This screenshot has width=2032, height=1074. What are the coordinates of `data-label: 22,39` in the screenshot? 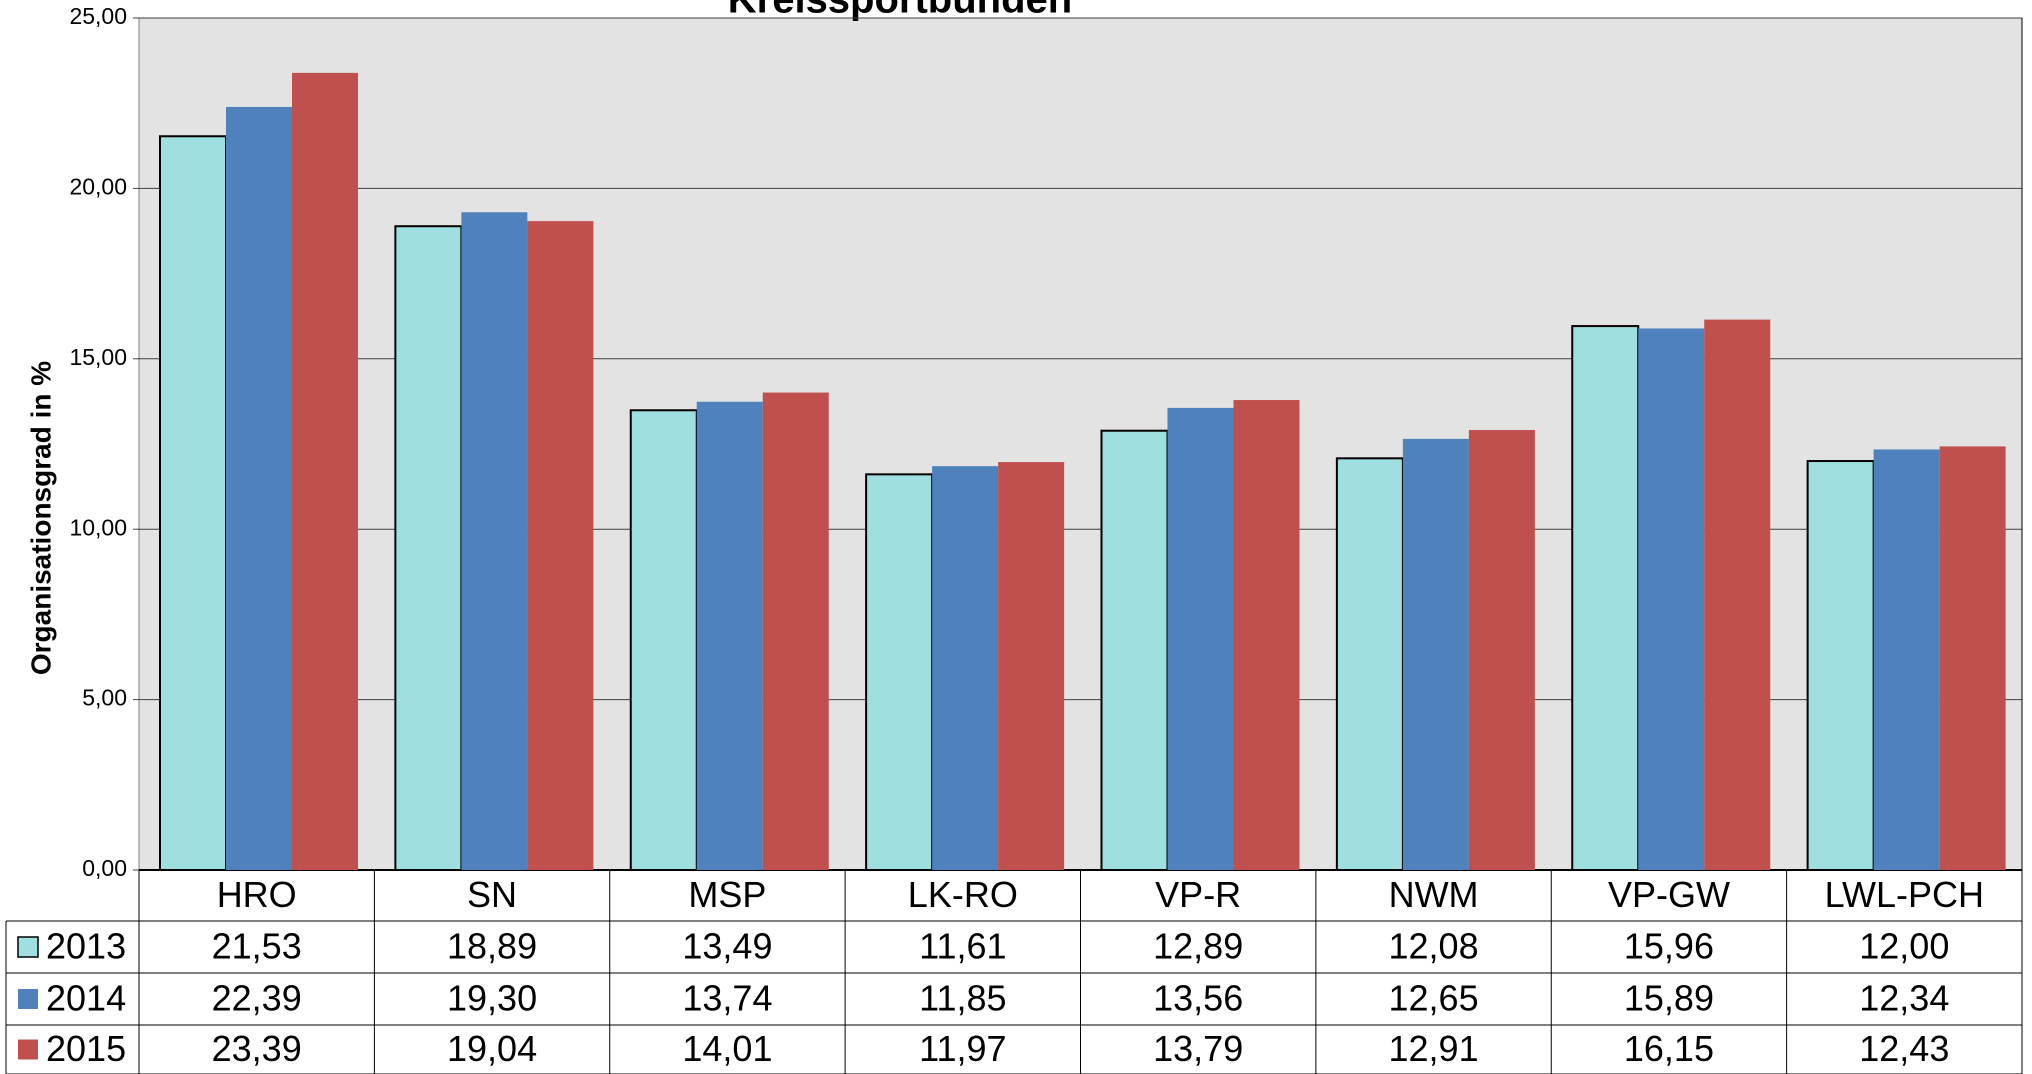 It's located at (257, 998).